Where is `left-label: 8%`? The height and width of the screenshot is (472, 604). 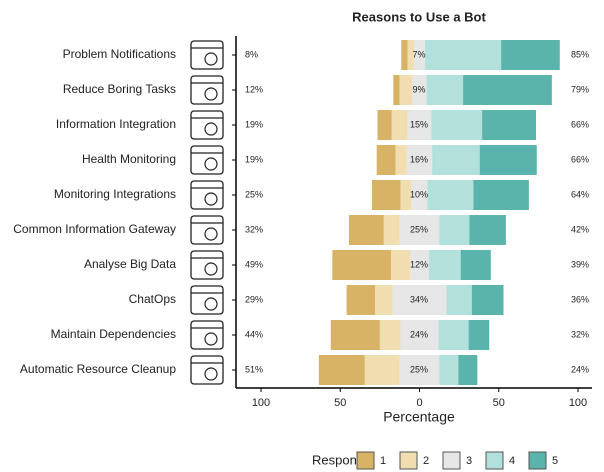
left-label: 8% is located at coordinates (251, 54).